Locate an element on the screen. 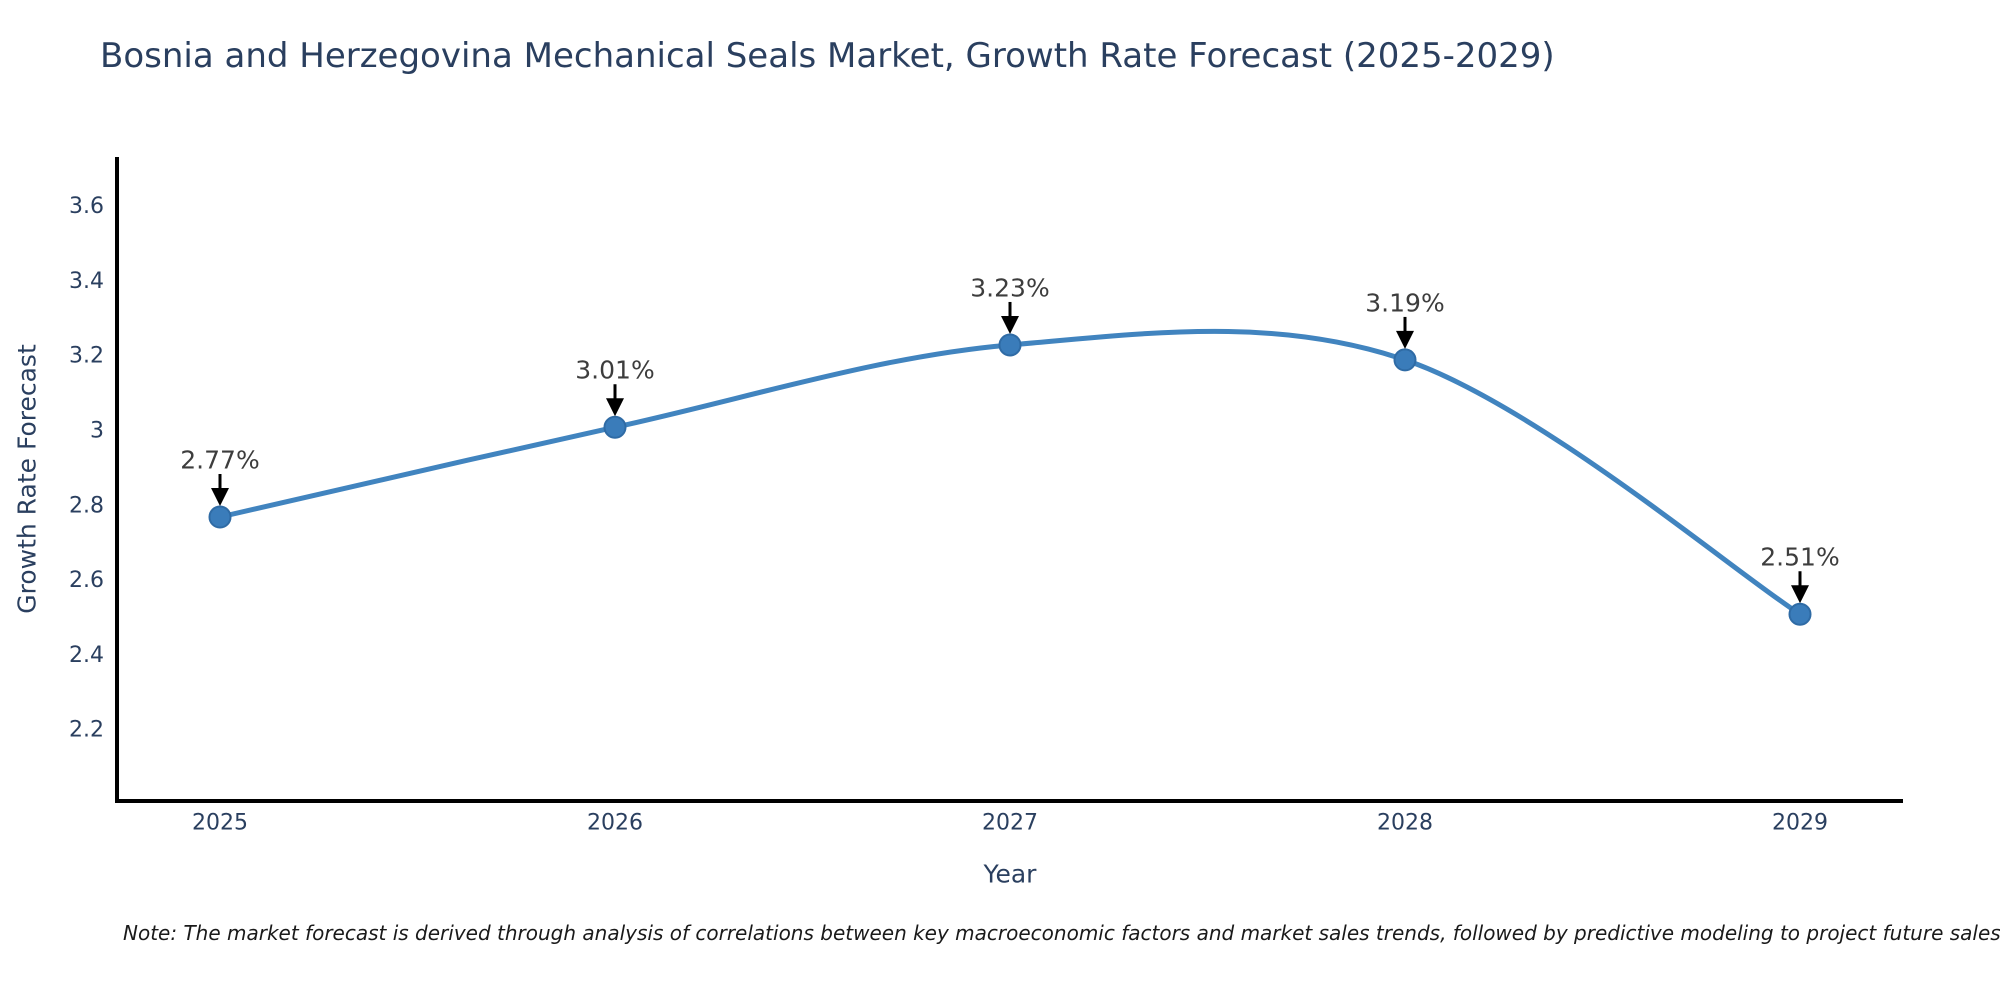 The image size is (2000, 1000). y-tick-label: 2.2 is located at coordinates (86, 730).